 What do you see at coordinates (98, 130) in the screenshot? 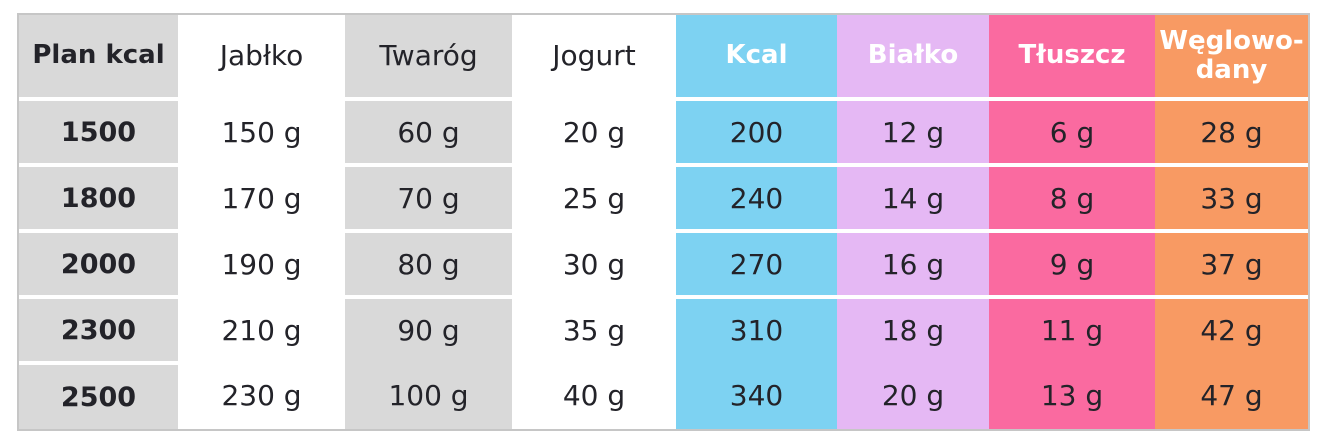
I see `cell-plan: 1500` at bounding box center [98, 130].